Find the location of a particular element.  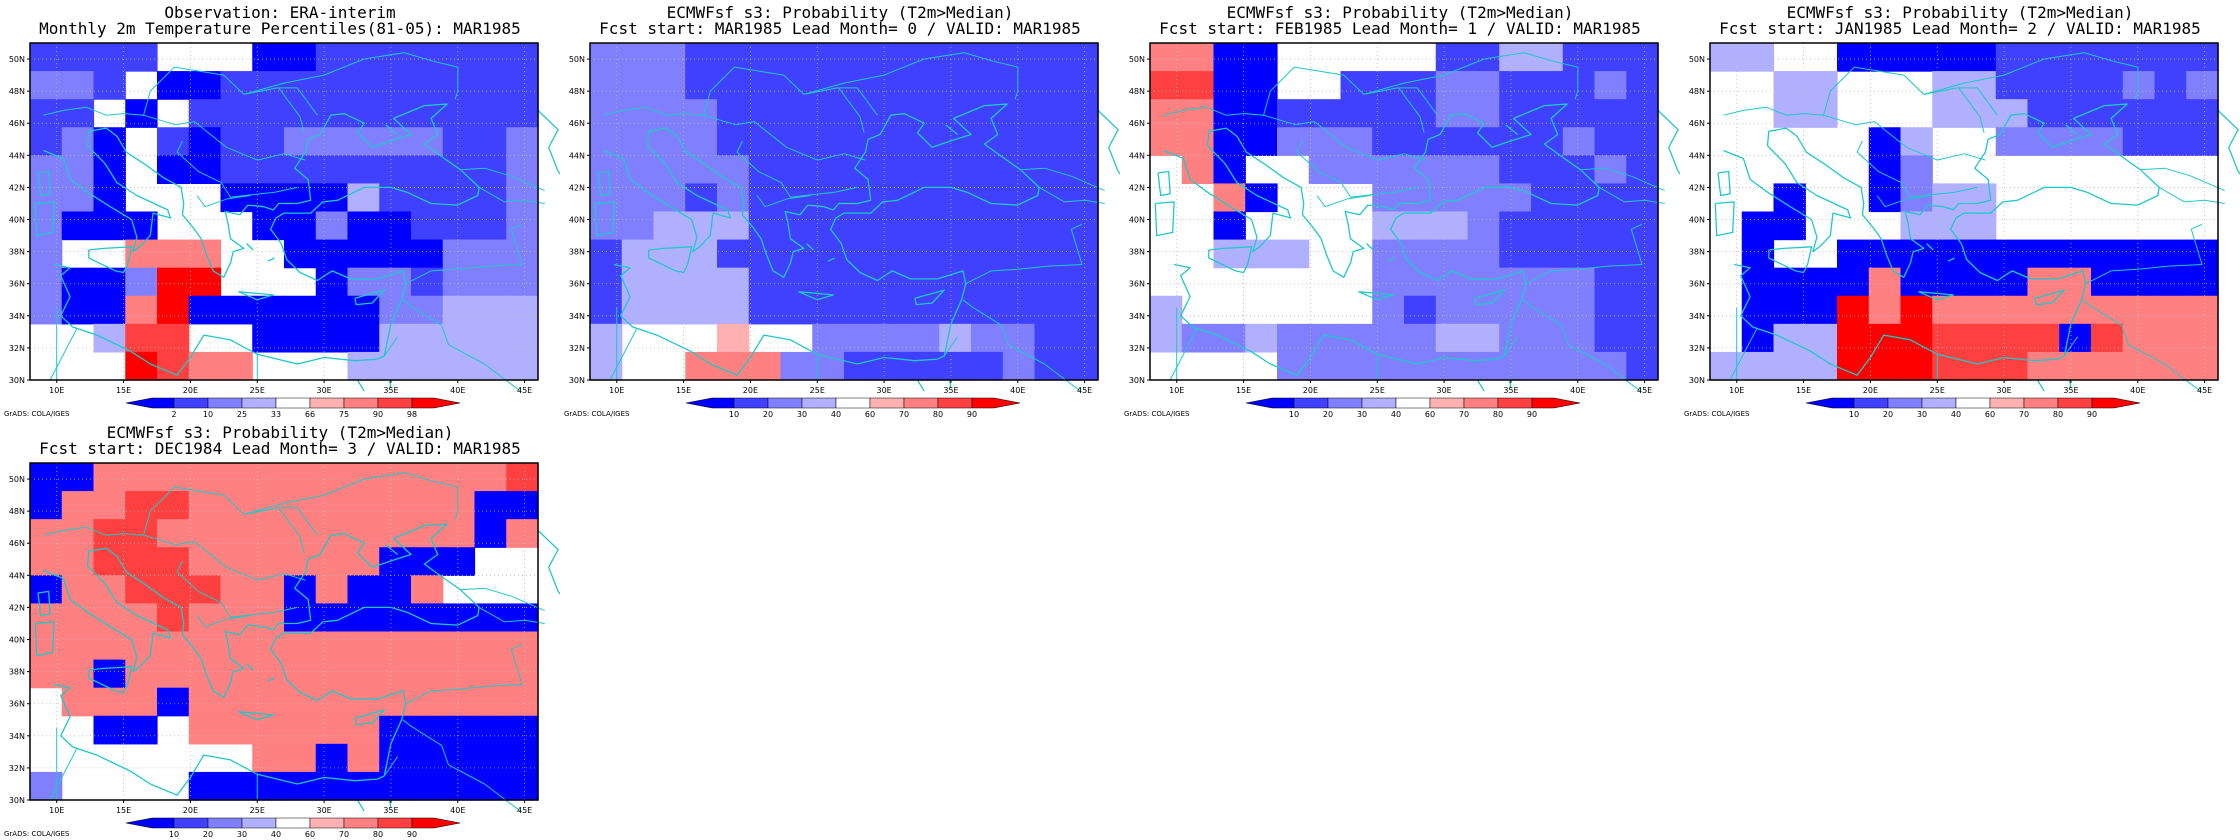

map-gridlines is located at coordinates (1404, 212).